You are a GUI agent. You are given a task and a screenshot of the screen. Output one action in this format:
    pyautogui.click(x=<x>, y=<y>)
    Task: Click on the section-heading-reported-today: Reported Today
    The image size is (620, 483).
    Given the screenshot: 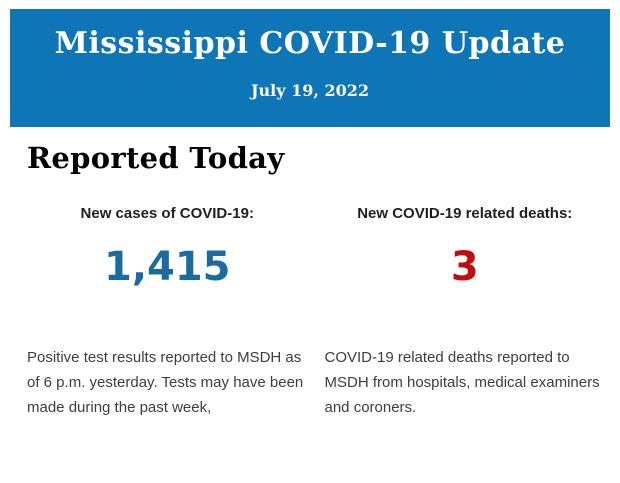 What is the action you would take?
    pyautogui.click(x=156, y=158)
    